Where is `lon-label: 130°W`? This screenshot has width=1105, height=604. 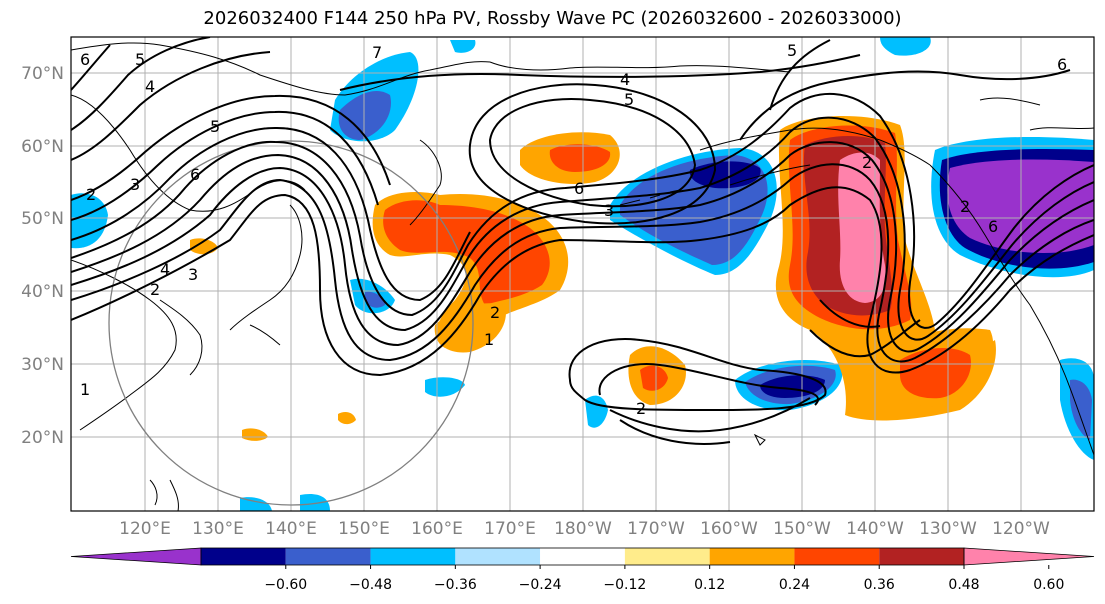
lon-label: 130°W is located at coordinates (948, 529).